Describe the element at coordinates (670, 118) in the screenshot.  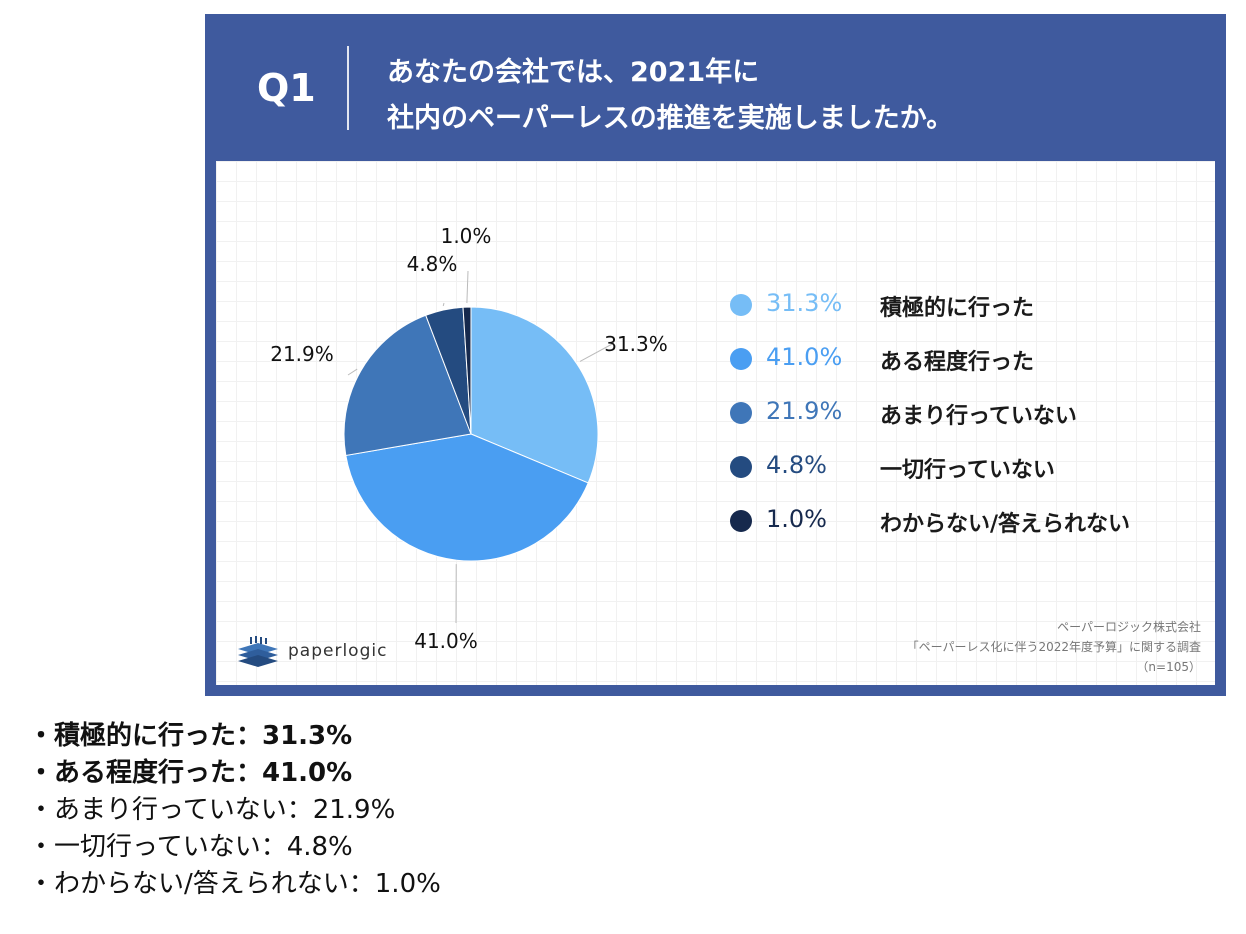
I see `question-title-line-2: 社内のペーパーレスの推進を実施しましたか。` at that location.